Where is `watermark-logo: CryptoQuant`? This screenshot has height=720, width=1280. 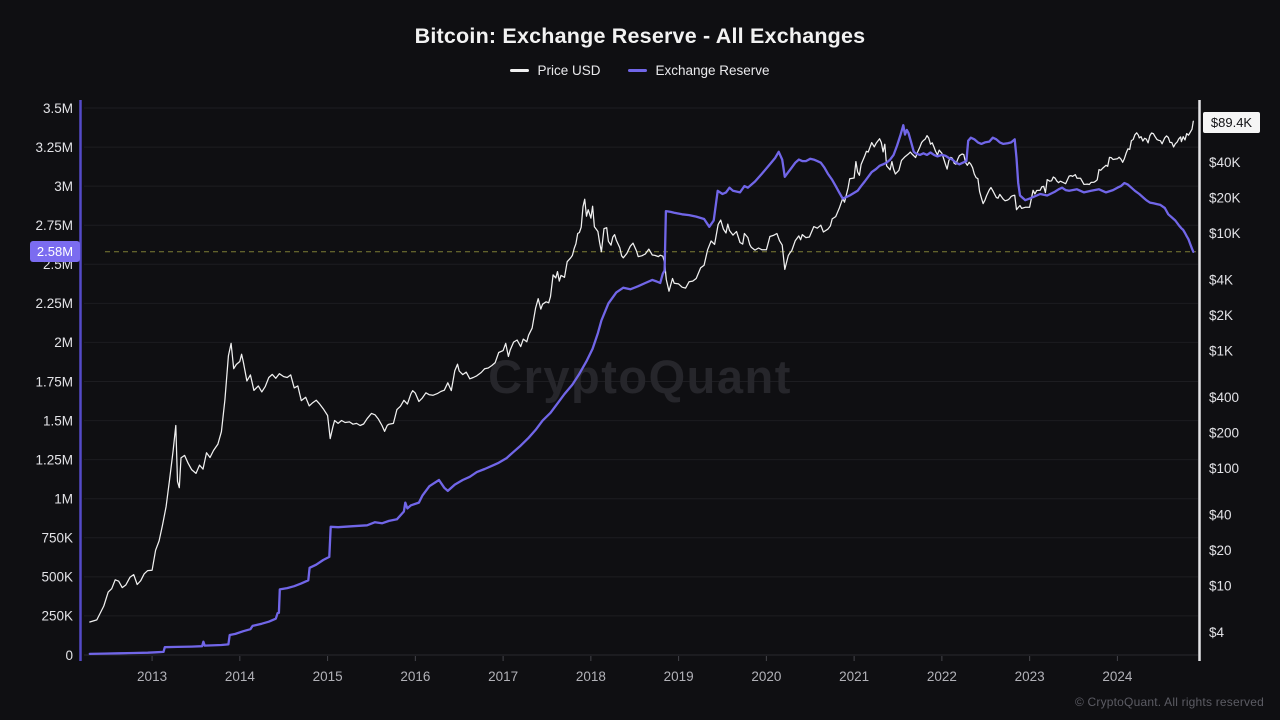
watermark-logo: CryptoQuant is located at coordinates (640, 376).